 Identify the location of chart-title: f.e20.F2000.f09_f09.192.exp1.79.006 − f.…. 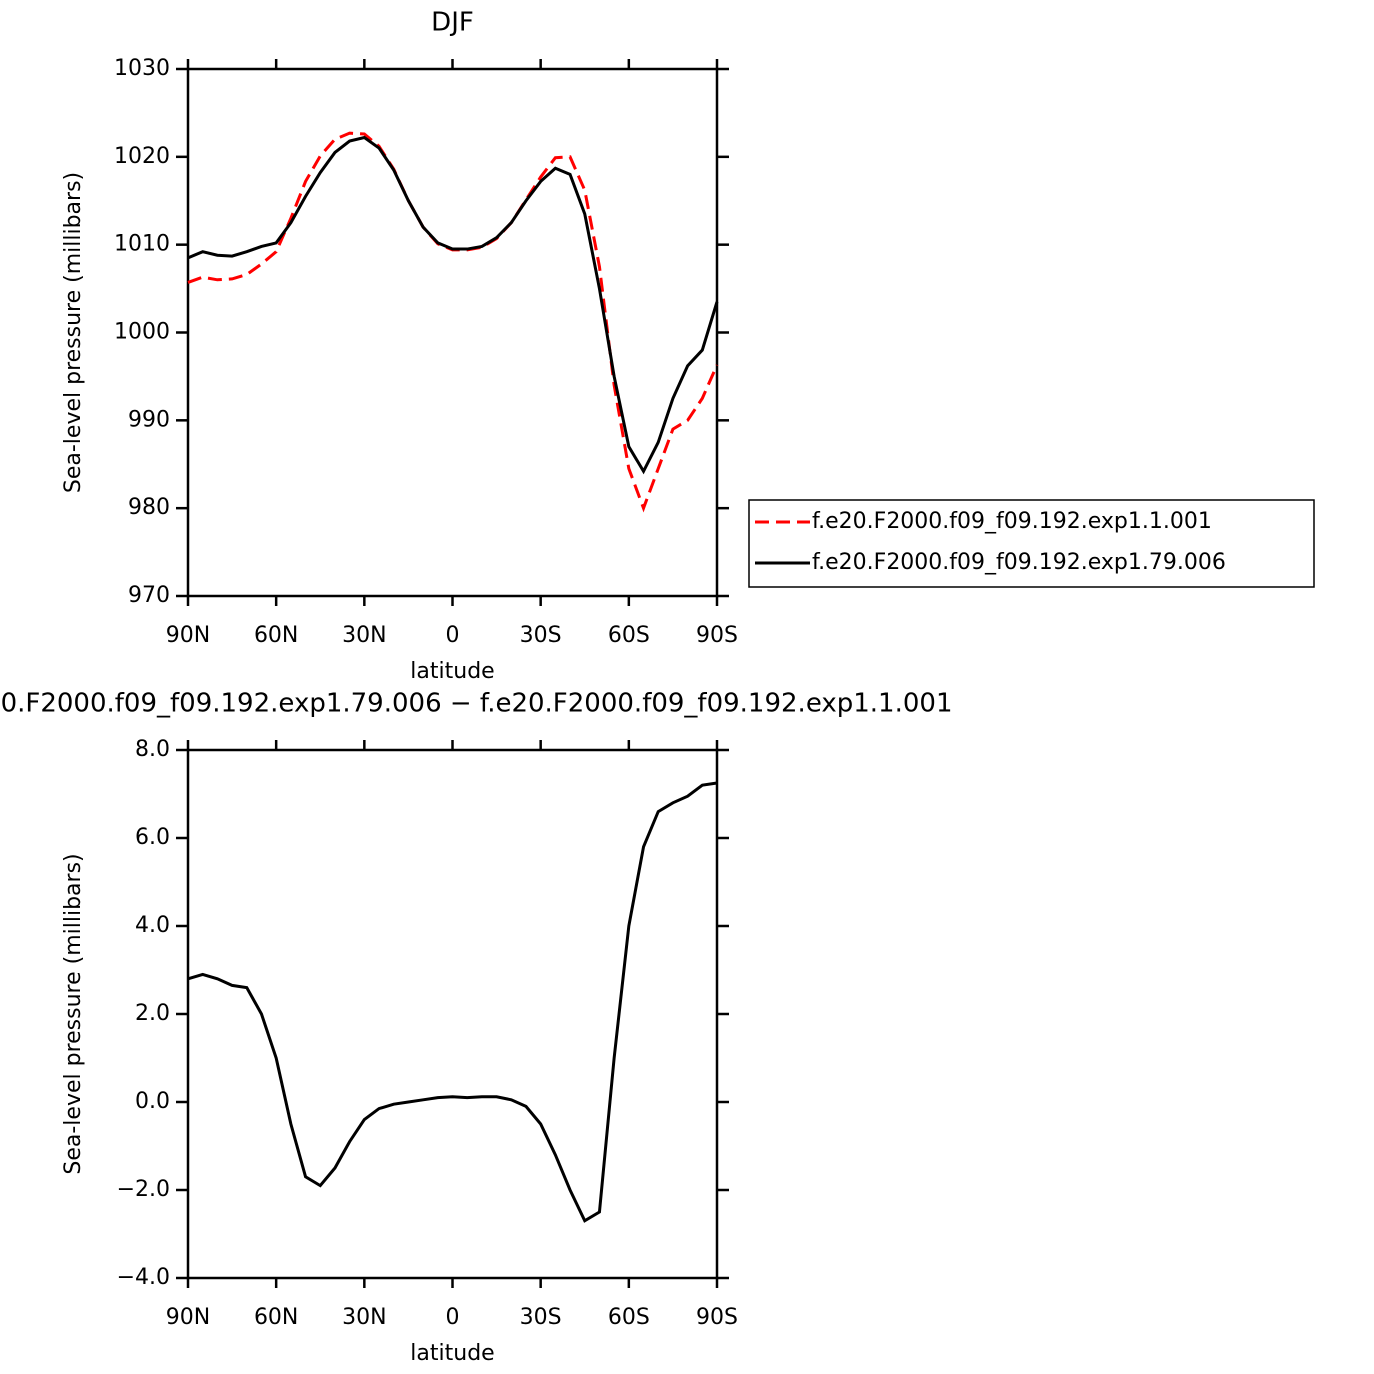
(476, 704).